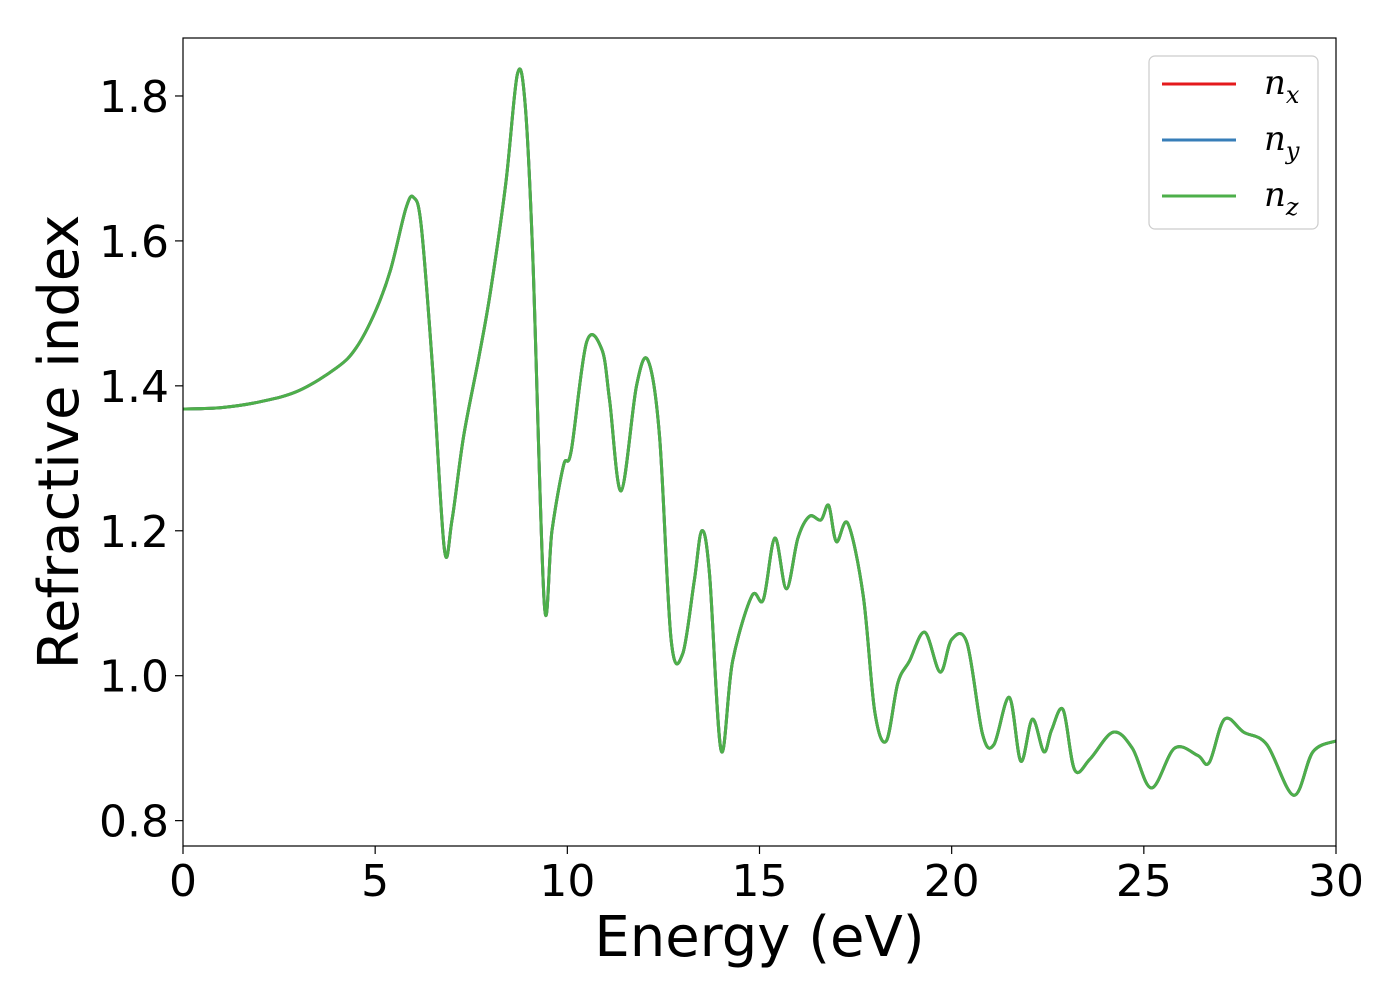 Image resolution: width=1400 pixels, height=1000 pixels. Describe the element at coordinates (134, 387) in the screenshot. I see `y-tick-label: 1.4` at that location.